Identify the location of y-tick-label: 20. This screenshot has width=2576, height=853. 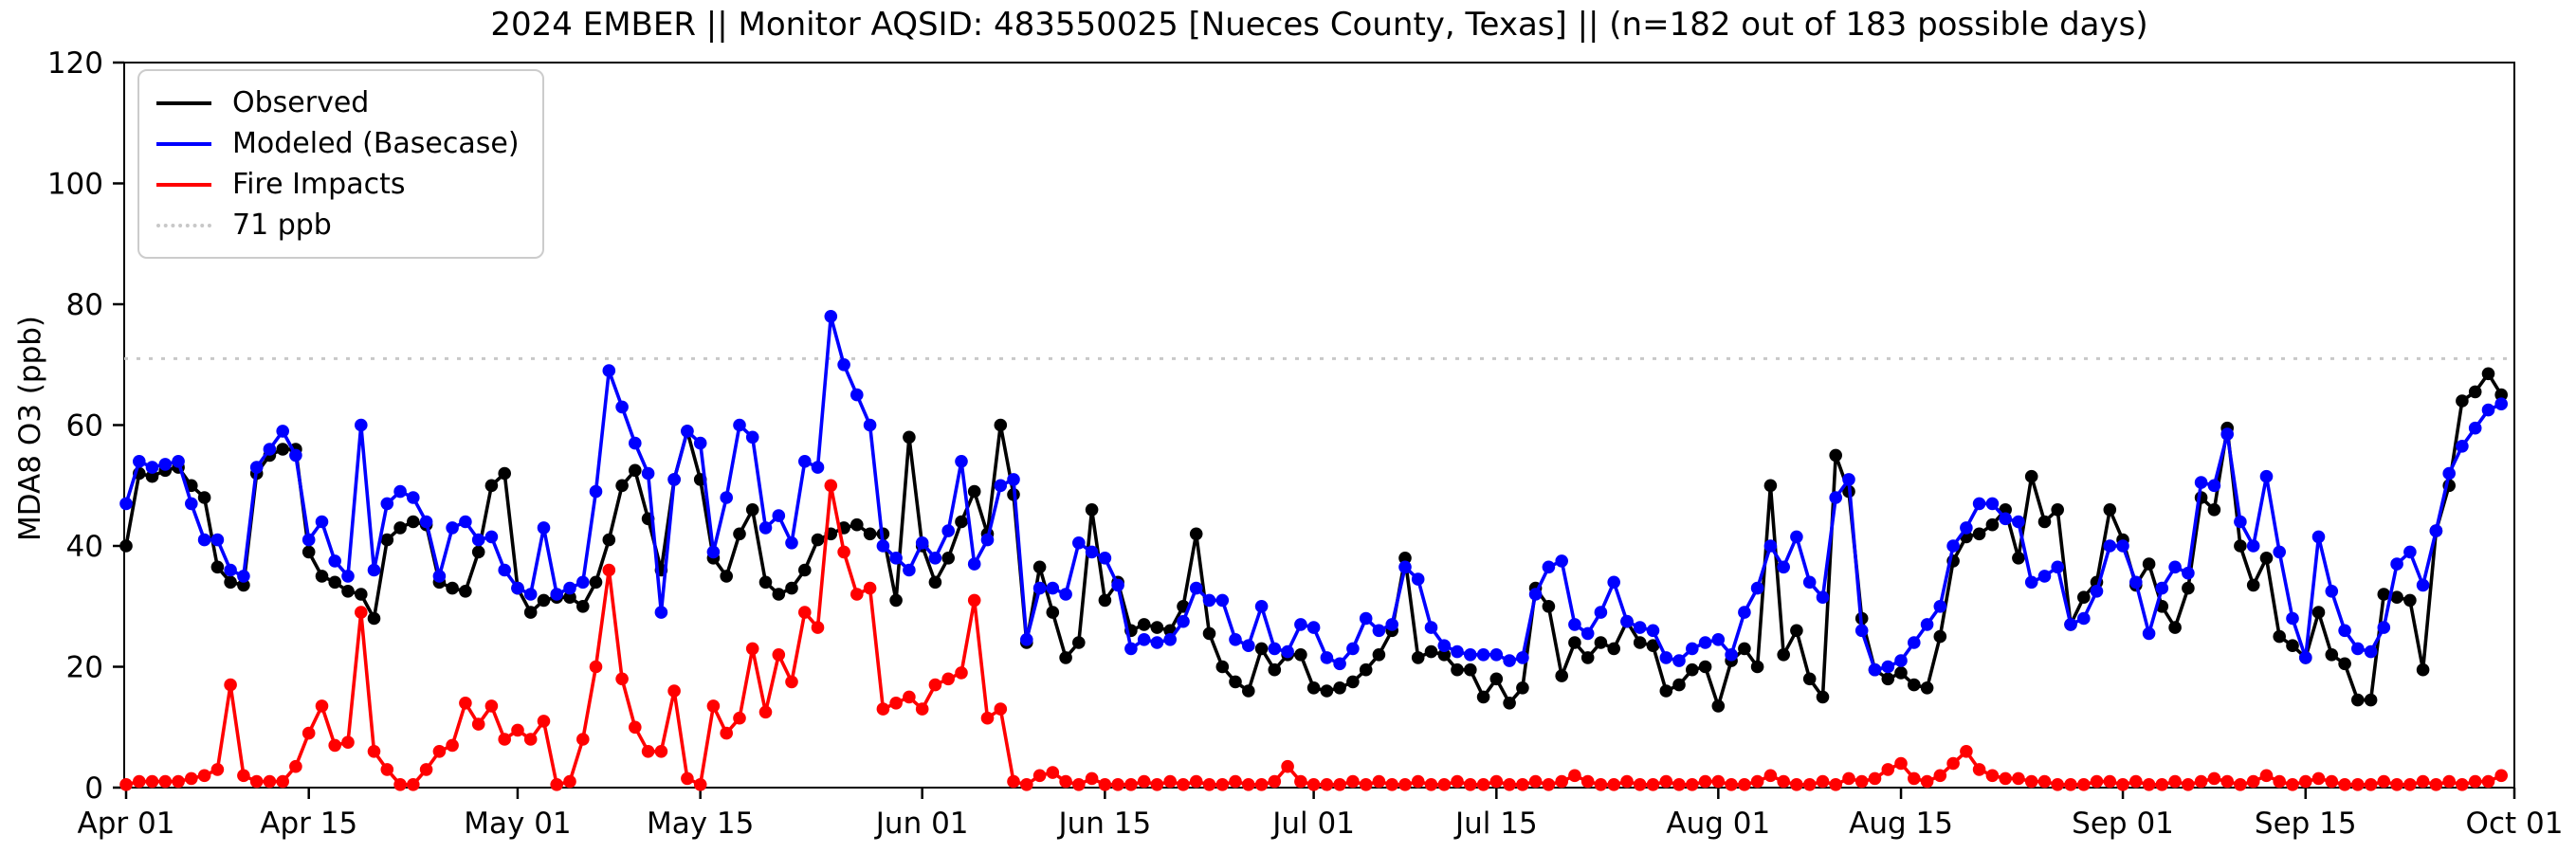
(84, 668).